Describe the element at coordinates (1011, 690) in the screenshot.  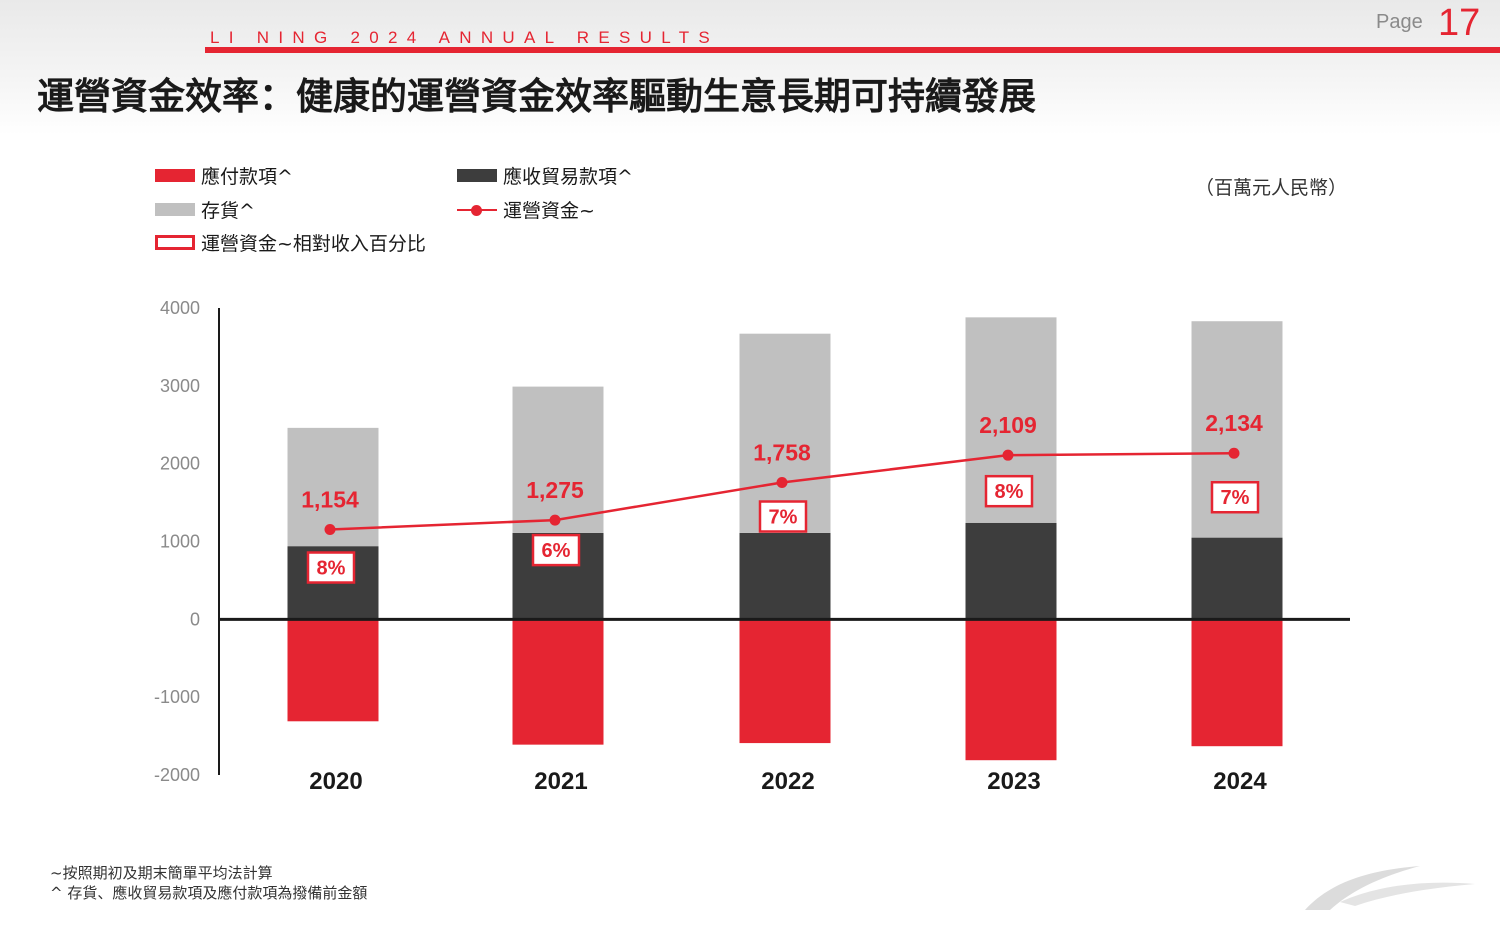
I see `bar-payables-2023` at that location.